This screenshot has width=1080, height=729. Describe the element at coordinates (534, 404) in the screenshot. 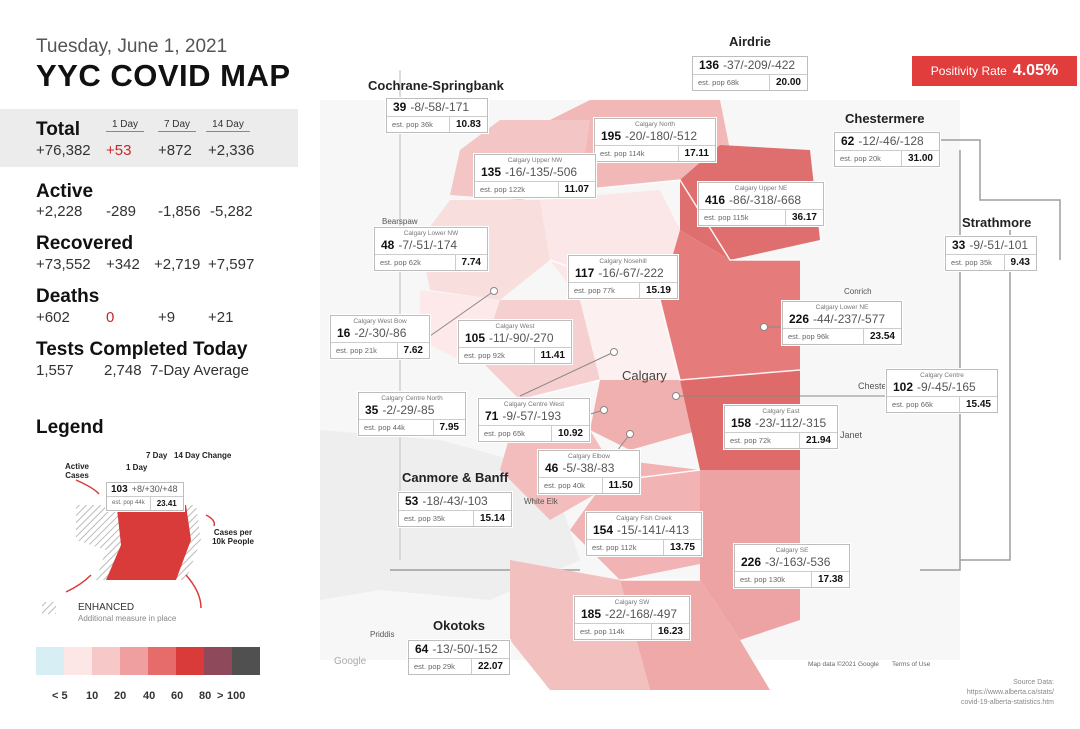

I see `area-name: Calgary Centre West` at that location.